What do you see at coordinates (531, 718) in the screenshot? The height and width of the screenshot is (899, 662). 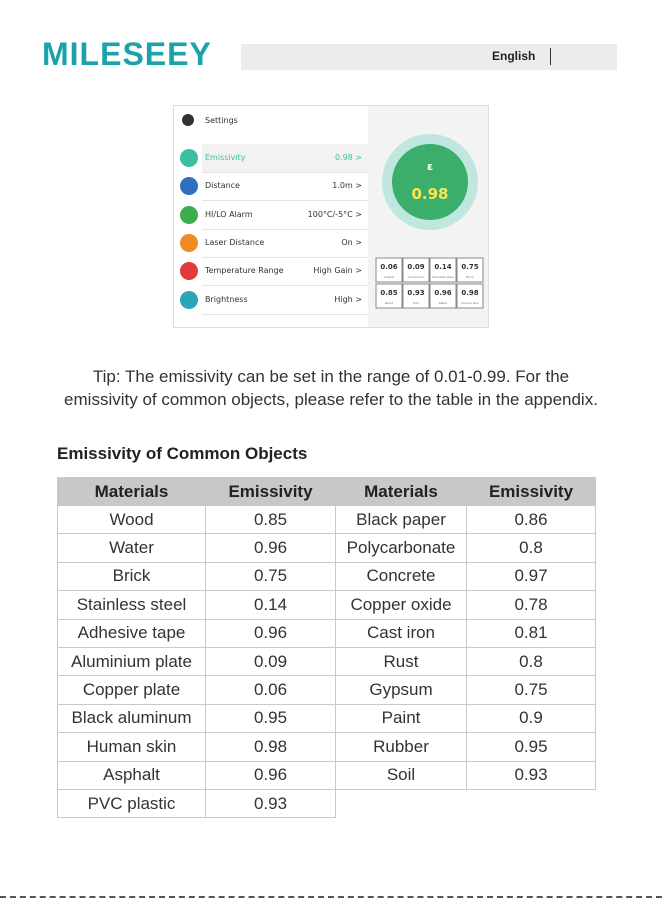 I see `emissivity-cell: 0.9` at bounding box center [531, 718].